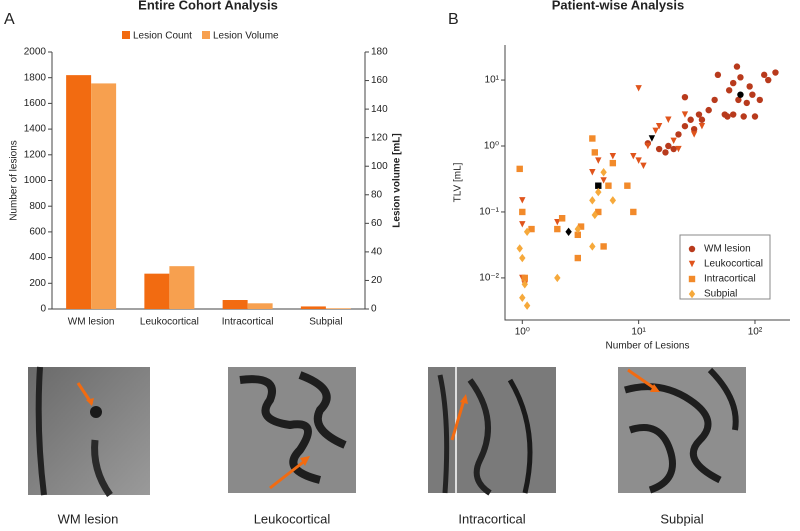  I want to click on x-axis-label: Number of Lesions, so click(648, 346).